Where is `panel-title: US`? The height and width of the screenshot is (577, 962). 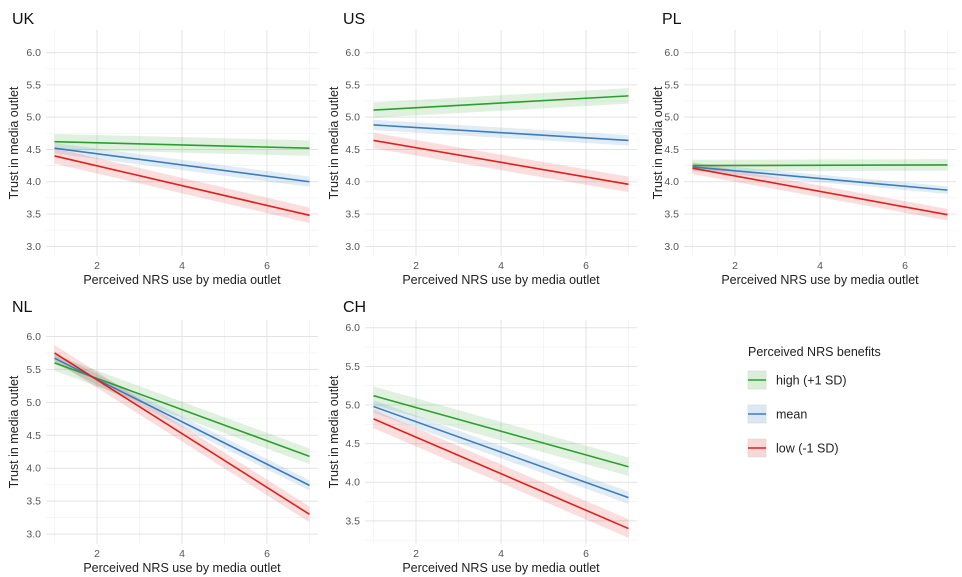 panel-title: US is located at coordinates (354, 19).